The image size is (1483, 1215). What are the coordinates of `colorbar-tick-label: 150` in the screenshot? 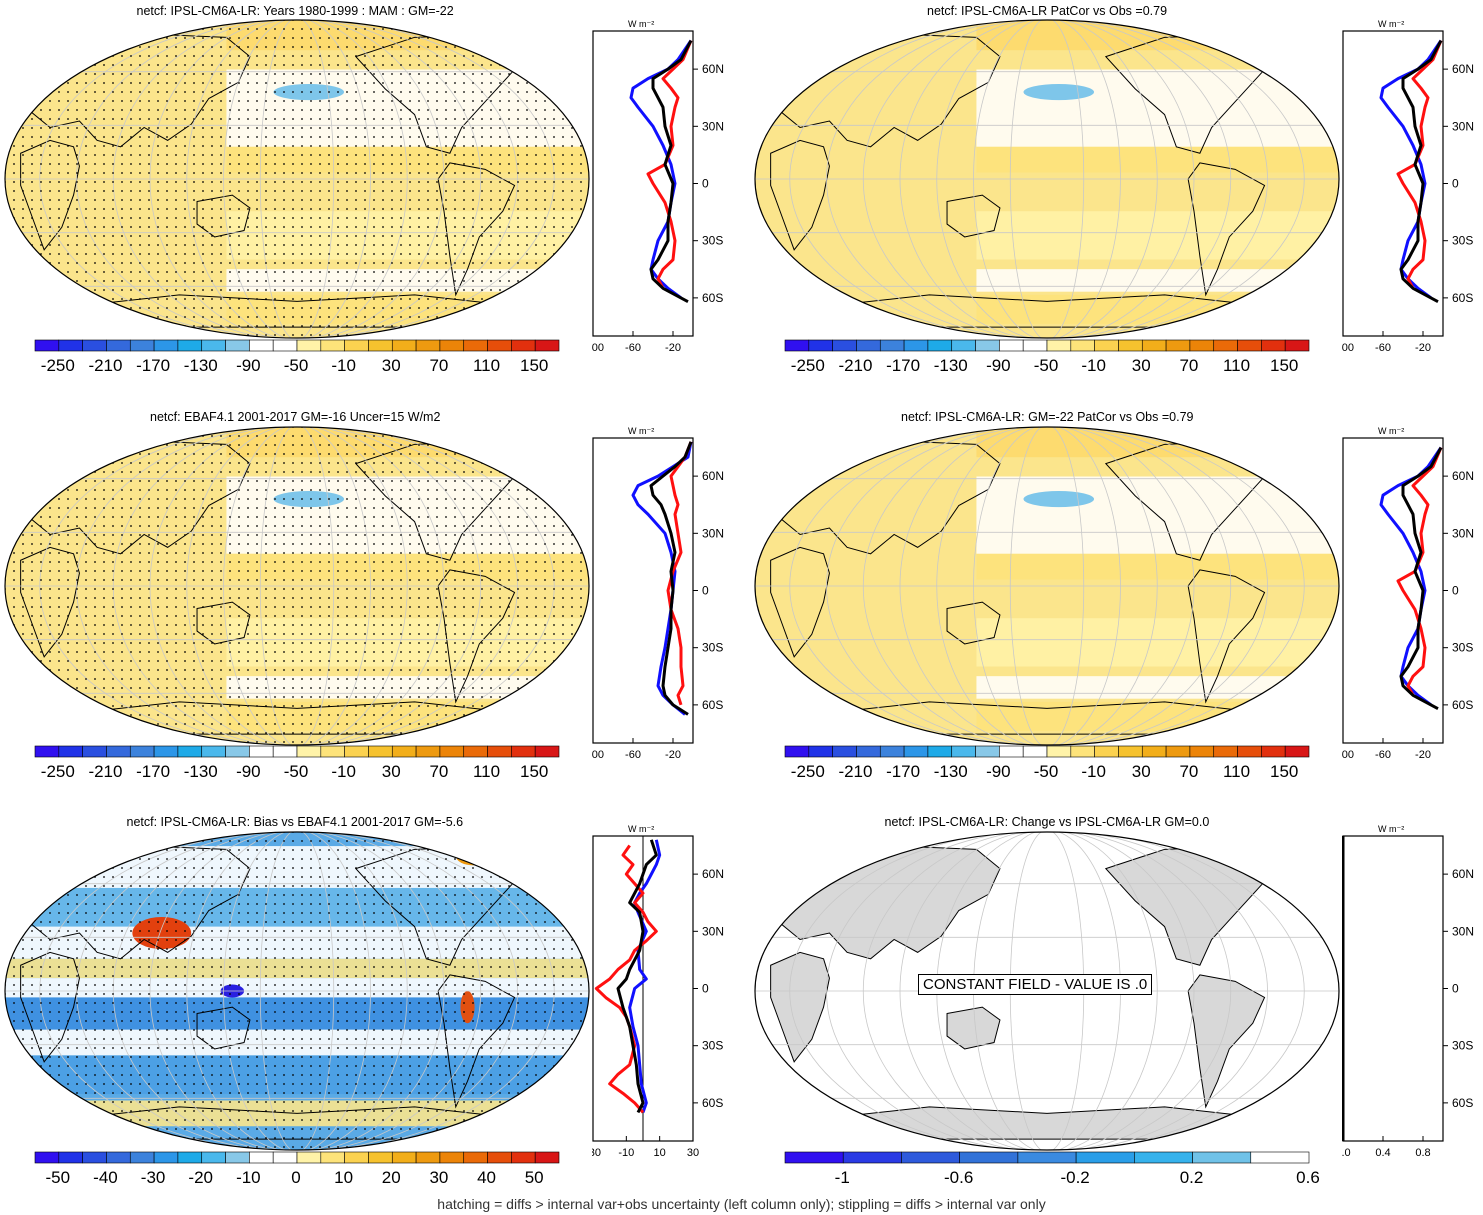 It's located at (534, 771).